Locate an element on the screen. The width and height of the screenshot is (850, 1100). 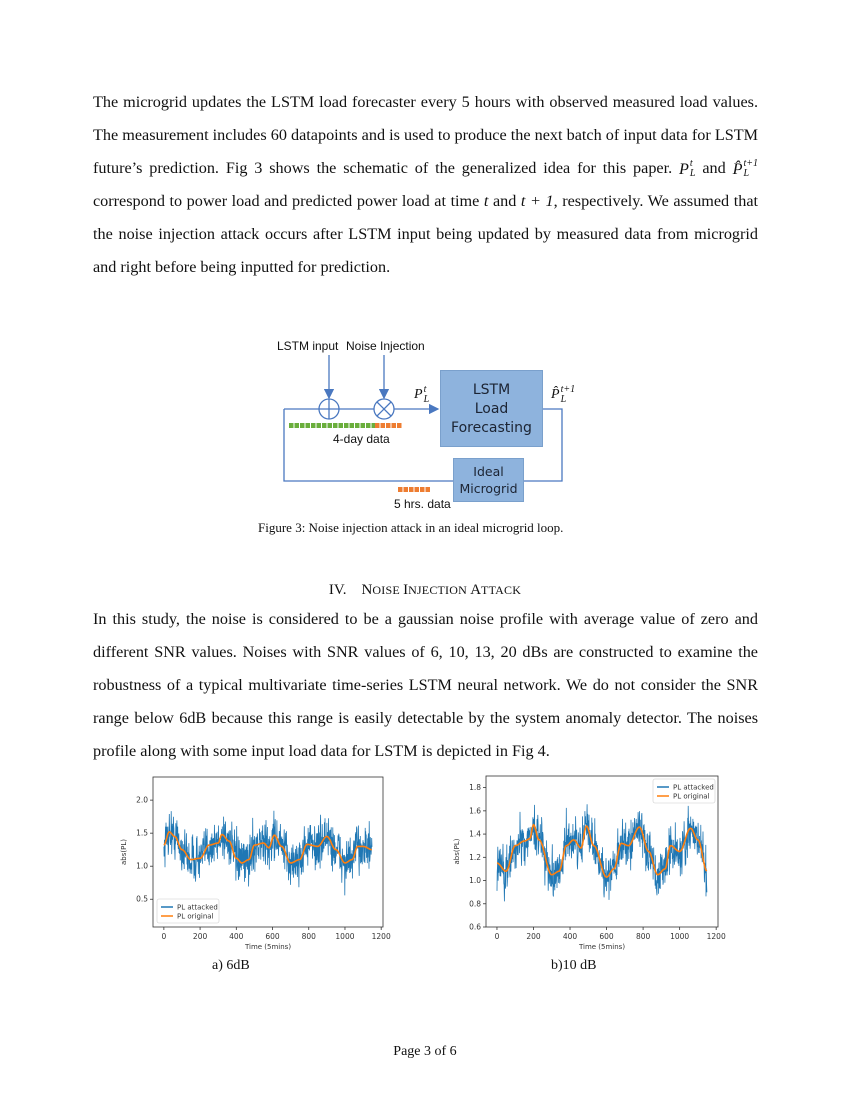
loop-line is located at coordinates (368, 445).